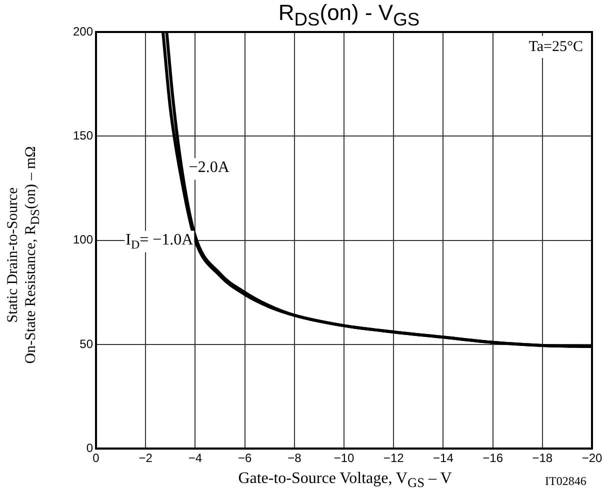 This screenshot has height=499, width=614. What do you see at coordinates (345, 481) in the screenshot?
I see `x-axis-title: Gate-to-Source Voltage, V$_{GS}$ – V` at bounding box center [345, 481].